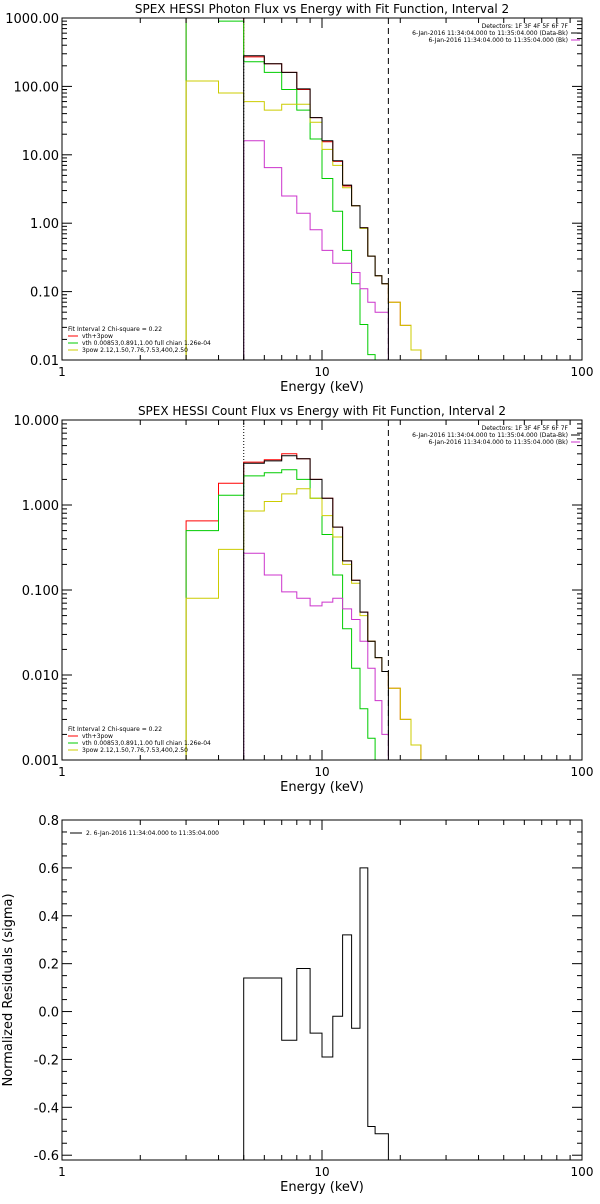 The image size is (600, 1204). I want to click on y-tick-label: 0.100, so click(40, 591).